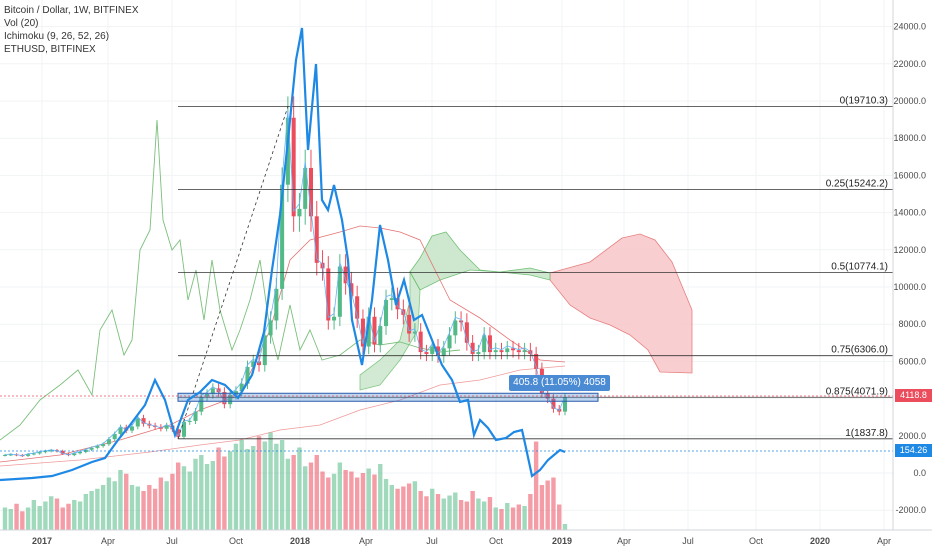 This screenshot has height=550, width=932. What do you see at coordinates (621, 303) in the screenshot?
I see `ichimoku-cloud-bear` at bounding box center [621, 303].